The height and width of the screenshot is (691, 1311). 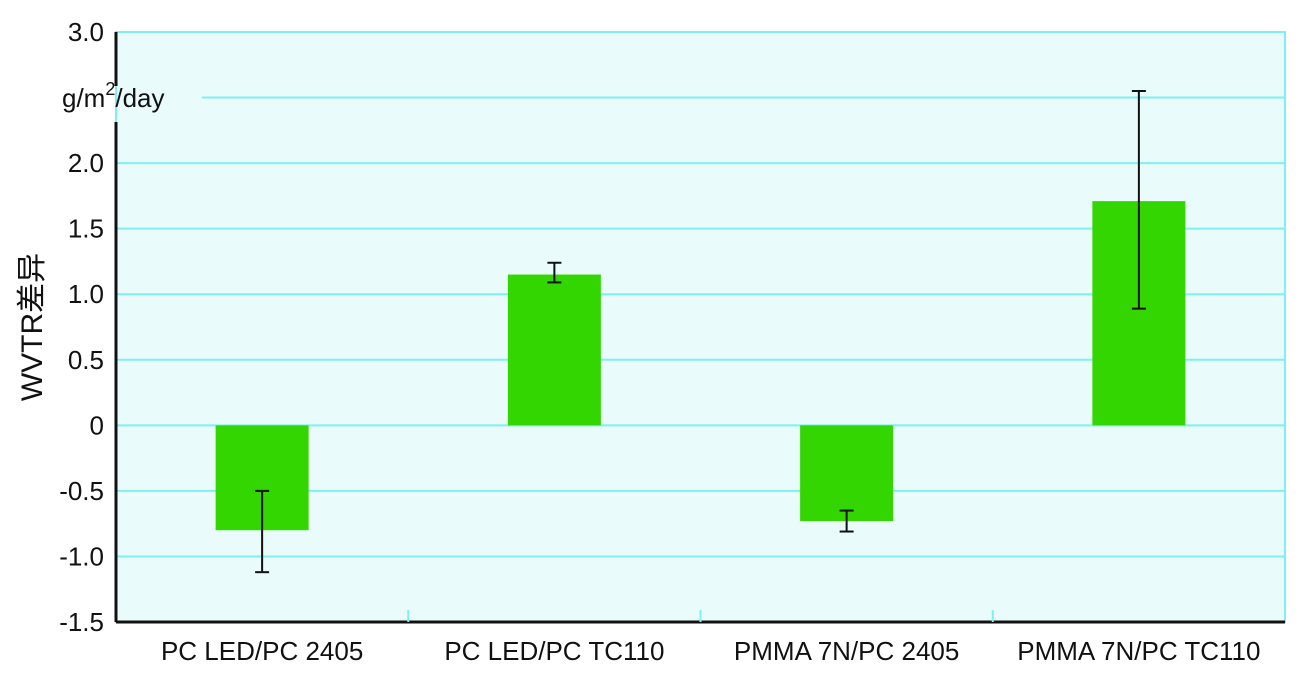 What do you see at coordinates (262, 651) in the screenshot?
I see `x-category-label: PC LED/PC 2405` at bounding box center [262, 651].